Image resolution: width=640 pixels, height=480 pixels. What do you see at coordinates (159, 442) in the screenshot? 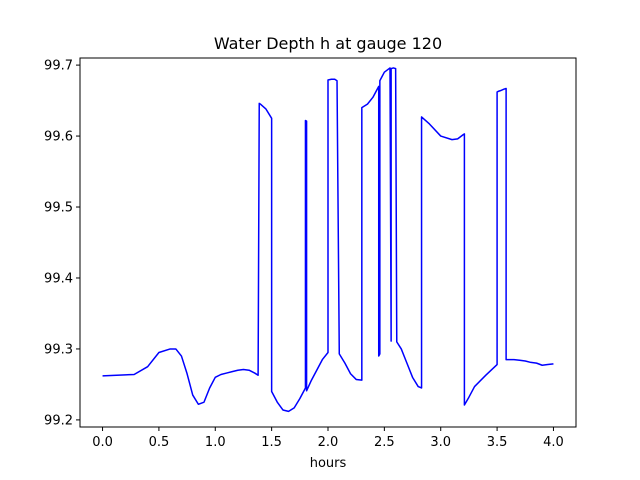
I see `x-tick-label: 0.5` at bounding box center [159, 442].